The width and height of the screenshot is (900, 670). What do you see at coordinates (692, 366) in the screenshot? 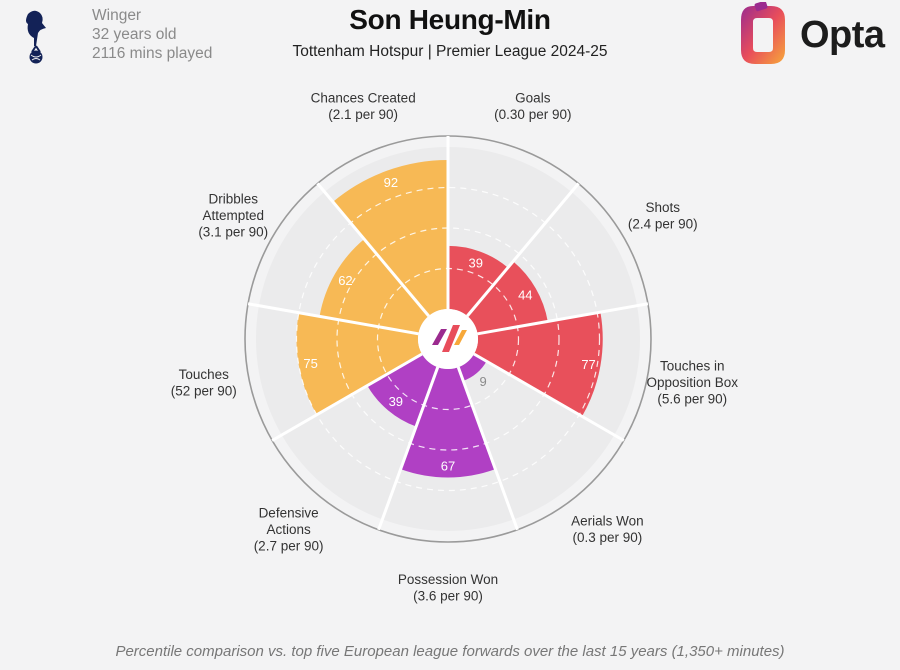
I see `category-label-line: Touches in` at bounding box center [692, 366].